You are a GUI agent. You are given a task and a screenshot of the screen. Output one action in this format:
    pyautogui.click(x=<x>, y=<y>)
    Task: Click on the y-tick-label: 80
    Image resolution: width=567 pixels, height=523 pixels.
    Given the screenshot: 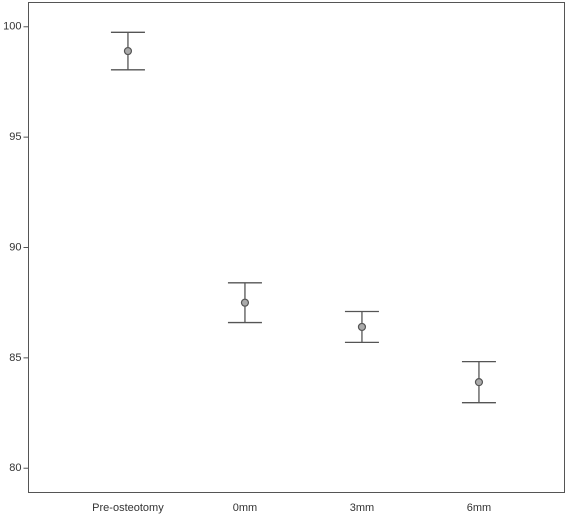 What is the action you would take?
    pyautogui.click(x=15, y=468)
    